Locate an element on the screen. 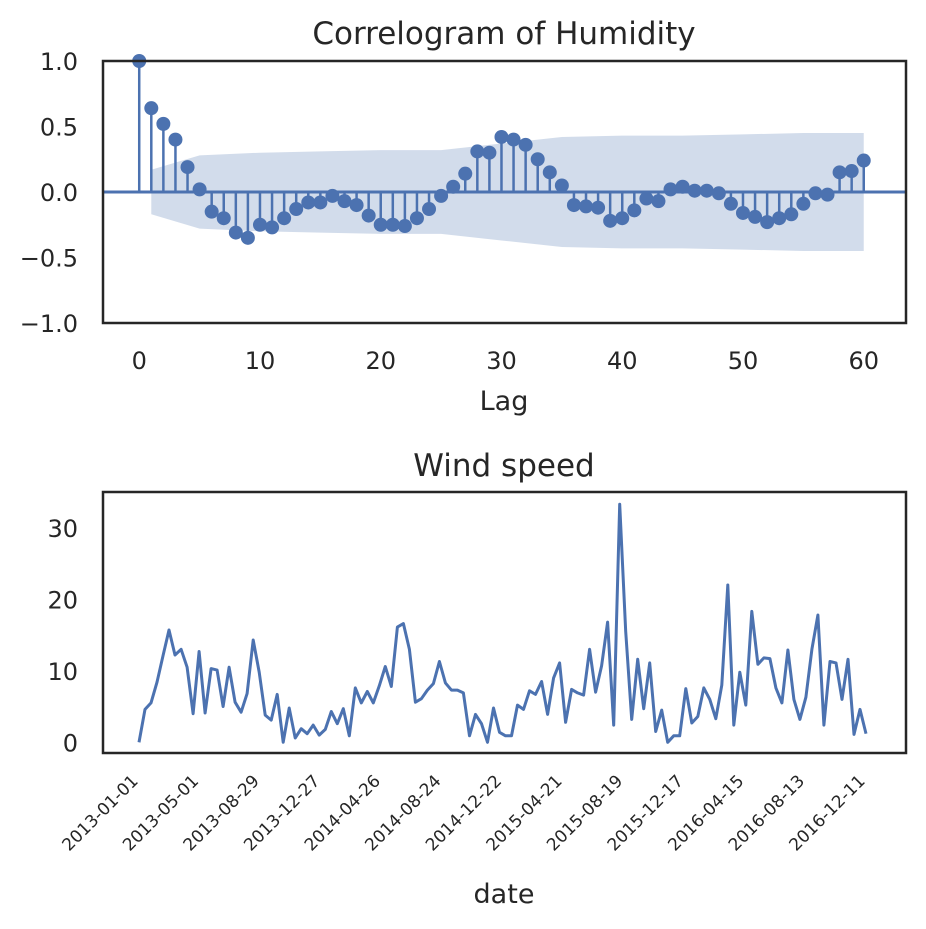 Image resolution: width=926 pixels, height=929 pixels. correlogram-x-tick-label: 20 is located at coordinates (380, 361).